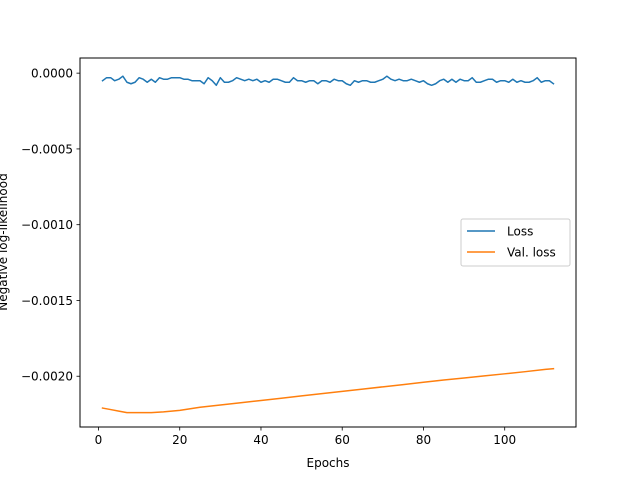 Image resolution: width=640 pixels, height=480 pixels. Describe the element at coordinates (504, 440) in the screenshot. I see `x-tick-label: 100` at that location.